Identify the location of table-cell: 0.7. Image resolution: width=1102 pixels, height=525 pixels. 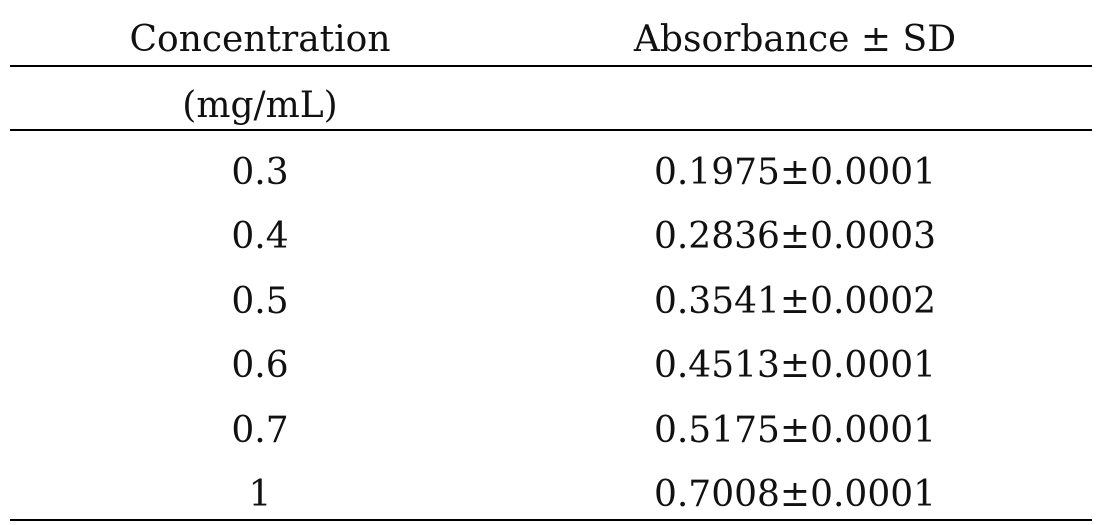
(260, 430).